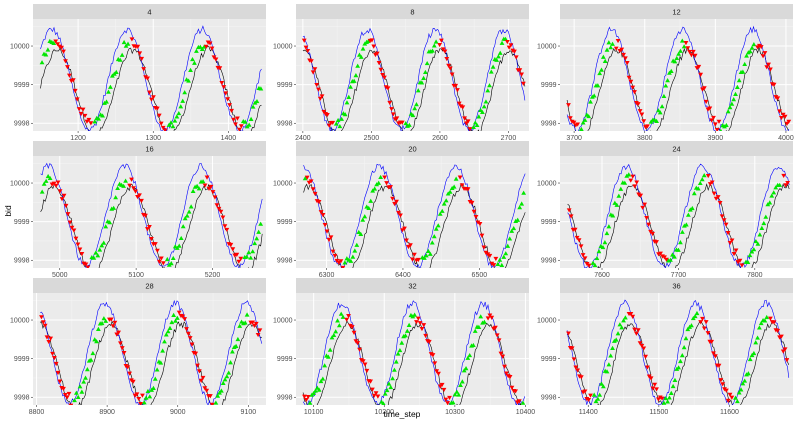 This screenshot has height=422, width=800. I want to click on series-layer, so click(413, 79).